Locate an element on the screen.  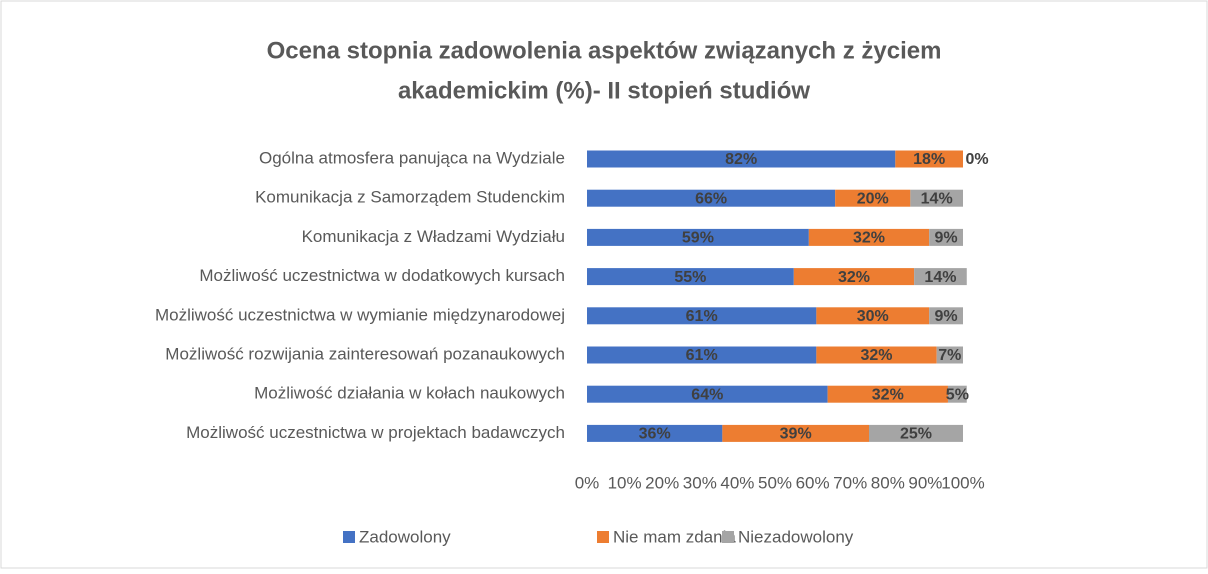
data-label: 59% is located at coordinates (698, 238).